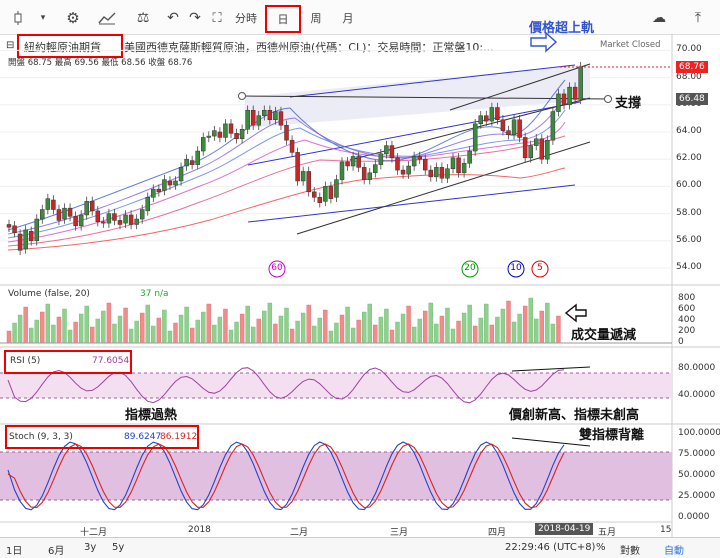 The height and width of the screenshot is (558, 720). Describe the element at coordinates (417, 96) in the screenshot. I see `channel-shade` at that location.